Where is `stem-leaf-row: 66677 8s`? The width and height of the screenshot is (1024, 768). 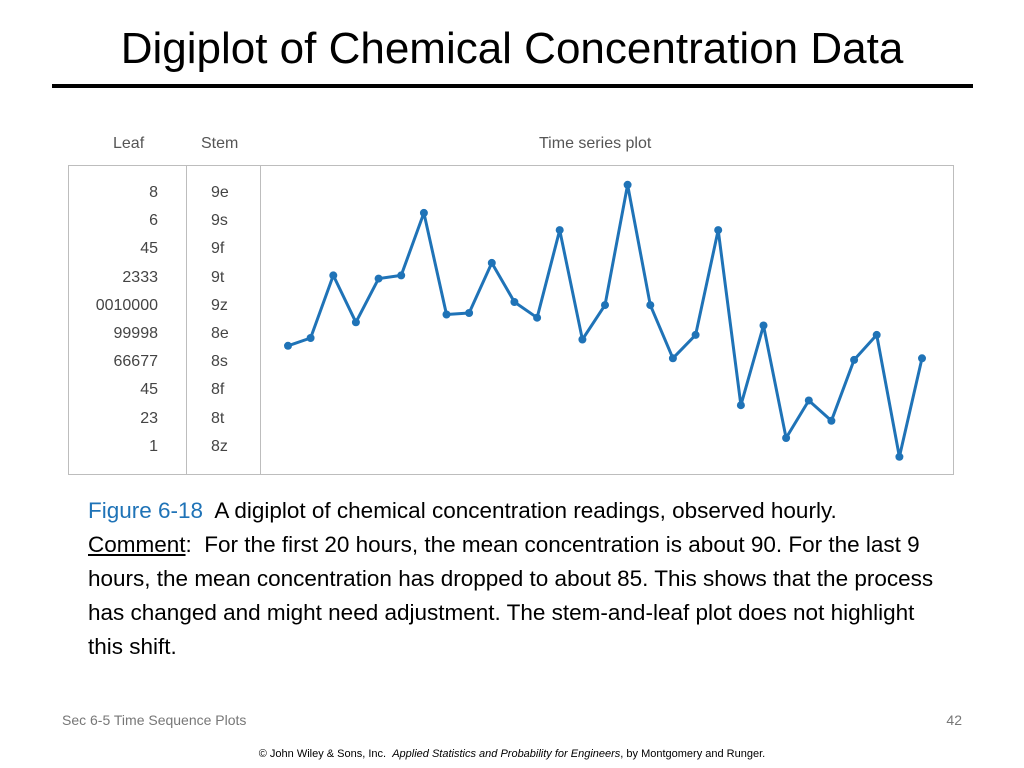 stem-leaf-row: 66677 8s is located at coordinates (162, 363).